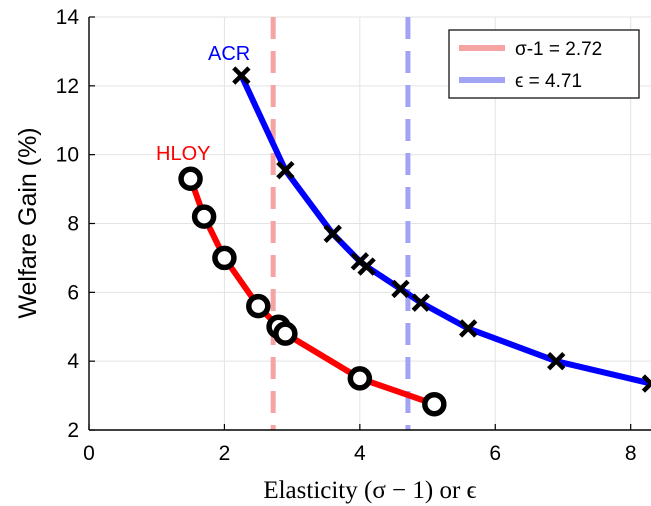 The width and height of the screenshot is (651, 506). What do you see at coordinates (369, 490) in the screenshot?
I see `x-axis-title: Elasticity (σ − 1) or ϵ` at bounding box center [369, 490].